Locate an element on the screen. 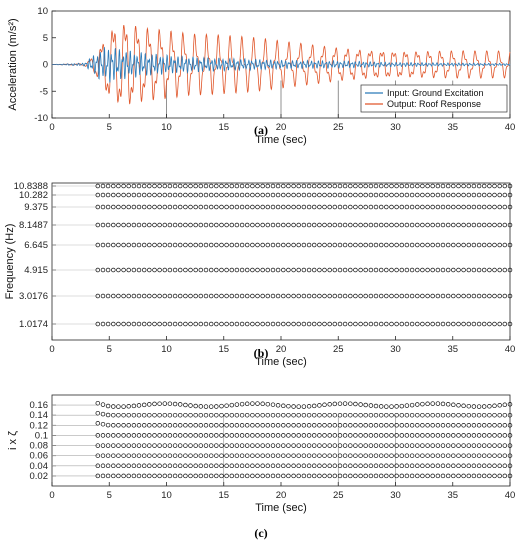 The height and width of the screenshot is (550, 522). input-series-line is located at coordinates (281, 65).